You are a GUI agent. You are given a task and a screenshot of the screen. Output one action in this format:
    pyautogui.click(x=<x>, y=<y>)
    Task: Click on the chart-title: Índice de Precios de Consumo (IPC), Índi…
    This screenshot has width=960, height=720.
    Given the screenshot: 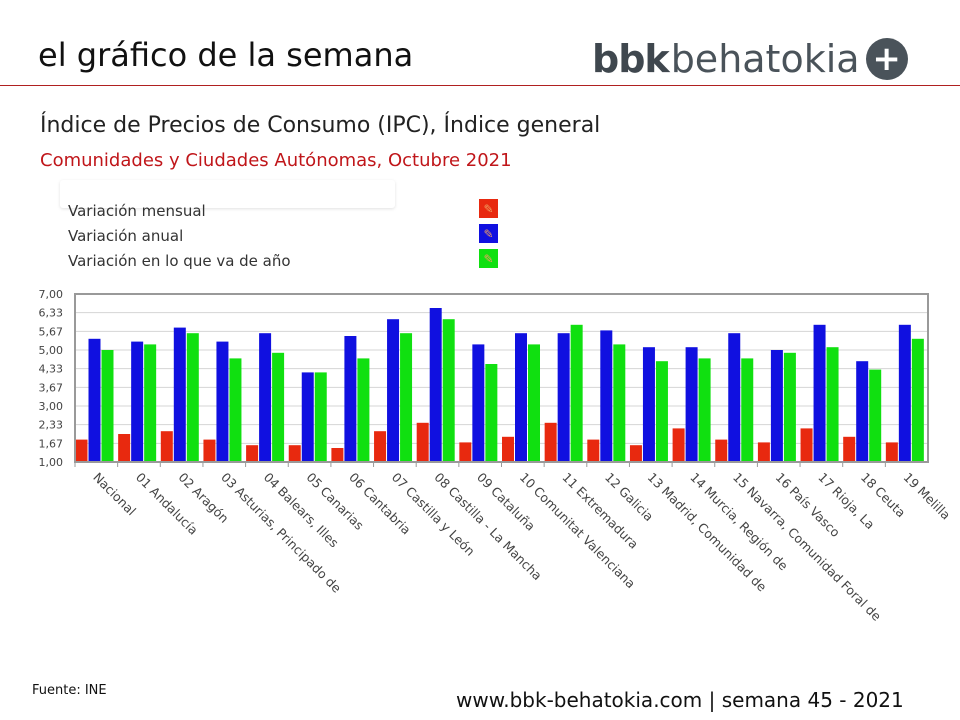 What is the action you would take?
    pyautogui.click(x=320, y=125)
    